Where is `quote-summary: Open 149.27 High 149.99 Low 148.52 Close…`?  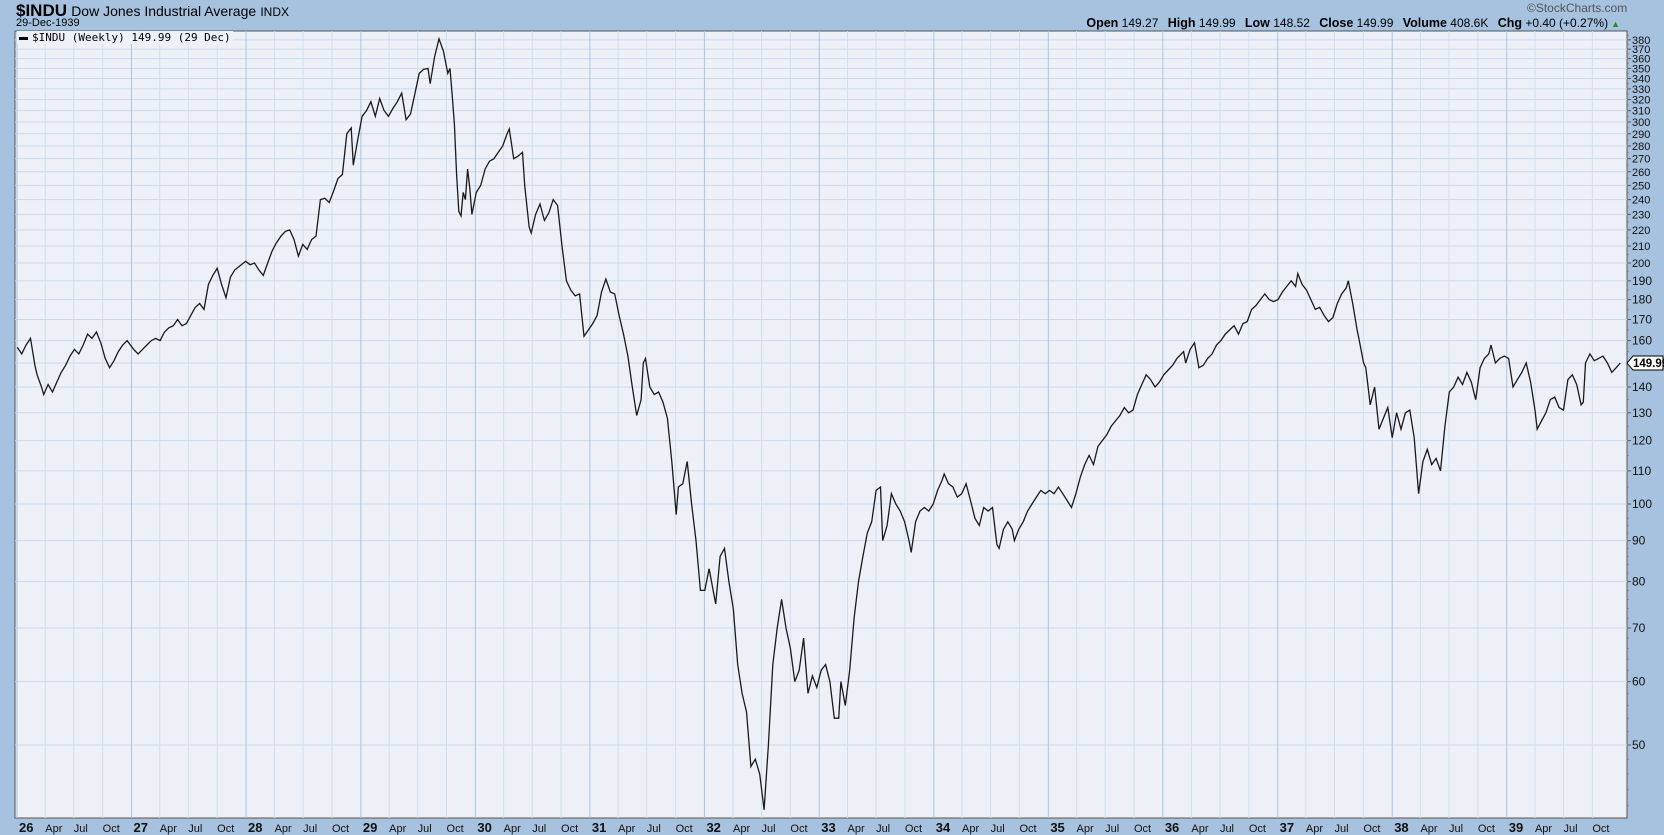 quote-summary: Open 149.27 High 149.99 Low 148.52 Close… is located at coordinates (1350, 23).